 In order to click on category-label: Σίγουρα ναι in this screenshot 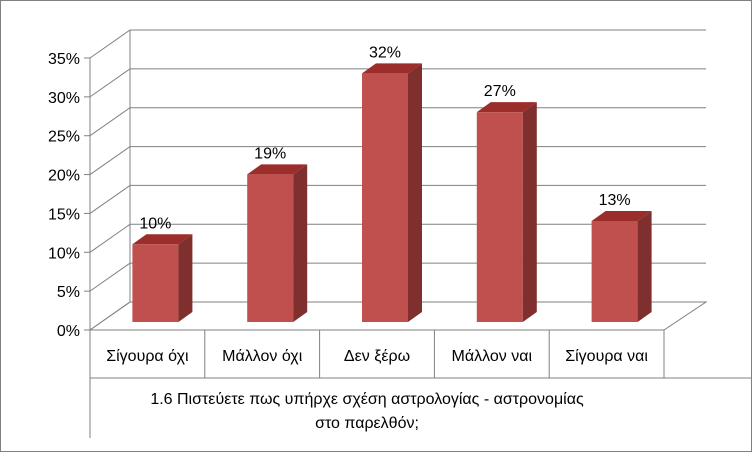, I will do `click(606, 356)`.